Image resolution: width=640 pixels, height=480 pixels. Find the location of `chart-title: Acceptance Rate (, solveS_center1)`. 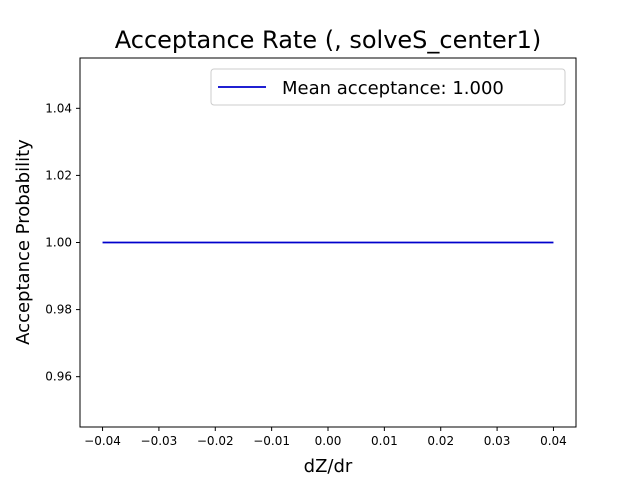

chart-title: Acceptance Rate (, solveS_center1) is located at coordinates (328, 40).